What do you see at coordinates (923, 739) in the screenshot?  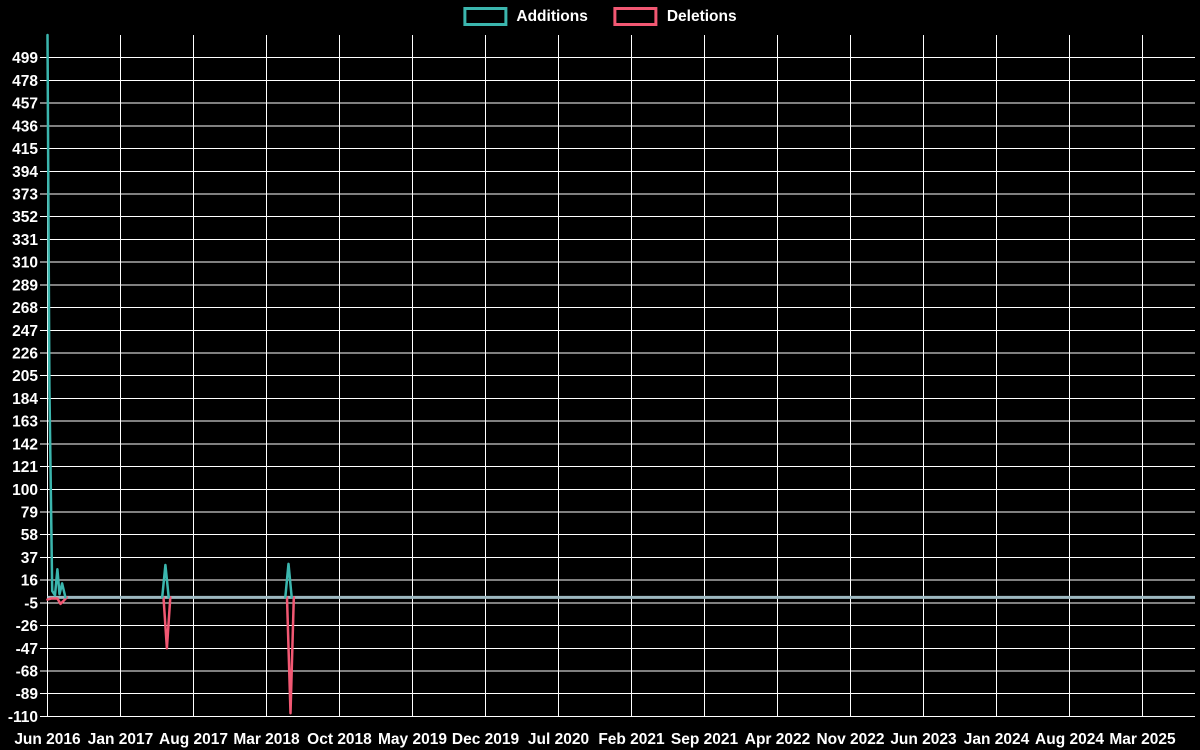 I see `x-tick-label: Jun 2023` at bounding box center [923, 739].